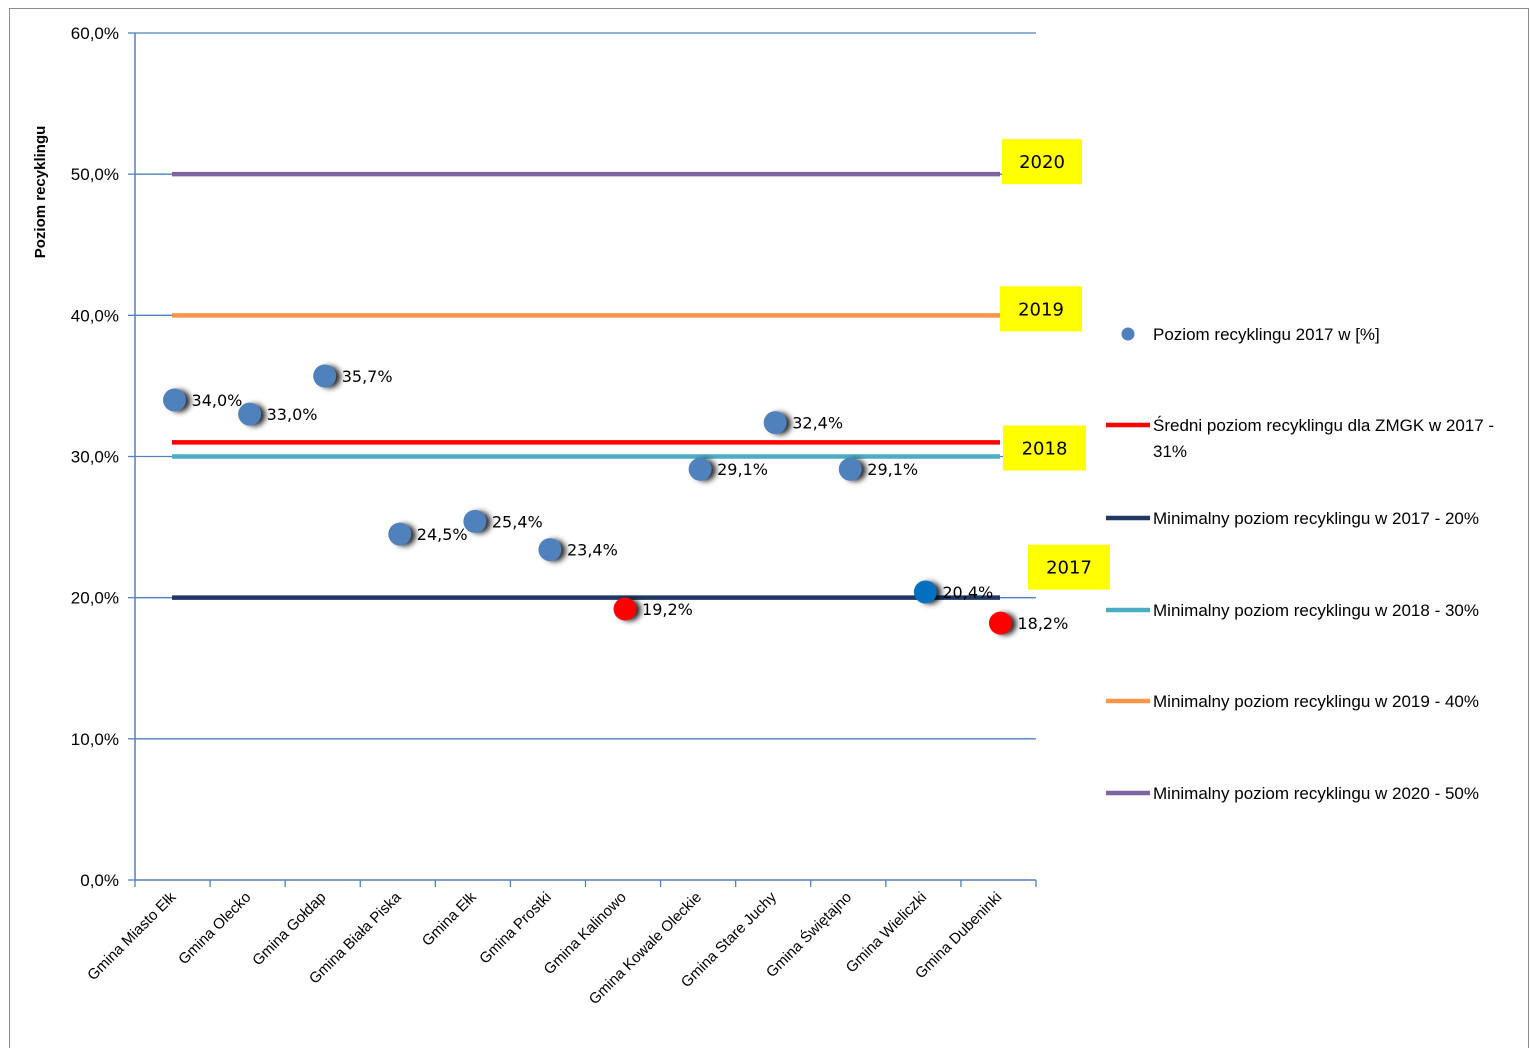 This screenshot has height=1048, width=1530. I want to click on y-tick-label: 0,0%, so click(99, 880).